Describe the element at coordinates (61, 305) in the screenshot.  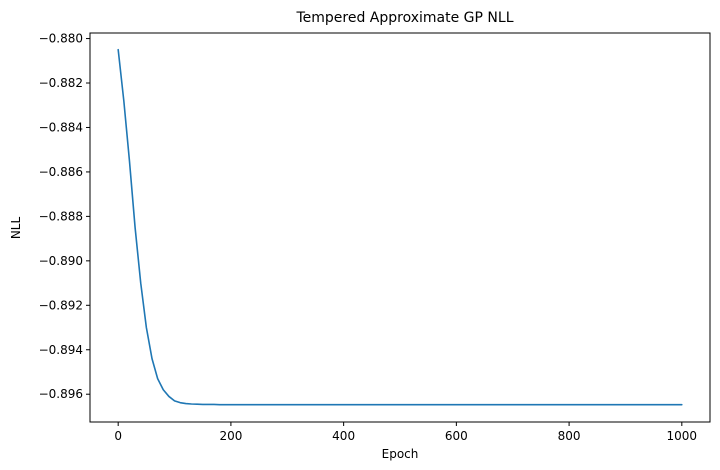
I see `y-tick-label: −0.892` at that location.